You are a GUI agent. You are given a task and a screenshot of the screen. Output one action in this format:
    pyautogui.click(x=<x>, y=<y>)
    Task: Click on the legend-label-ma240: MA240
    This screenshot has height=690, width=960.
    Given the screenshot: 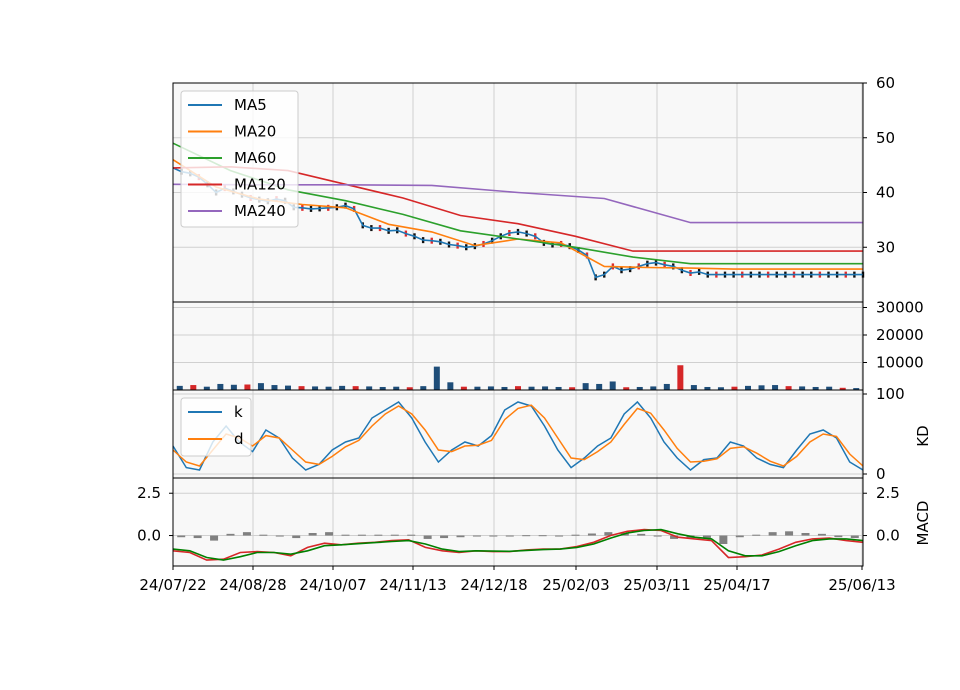 What is the action you would take?
    pyautogui.click(x=260, y=211)
    